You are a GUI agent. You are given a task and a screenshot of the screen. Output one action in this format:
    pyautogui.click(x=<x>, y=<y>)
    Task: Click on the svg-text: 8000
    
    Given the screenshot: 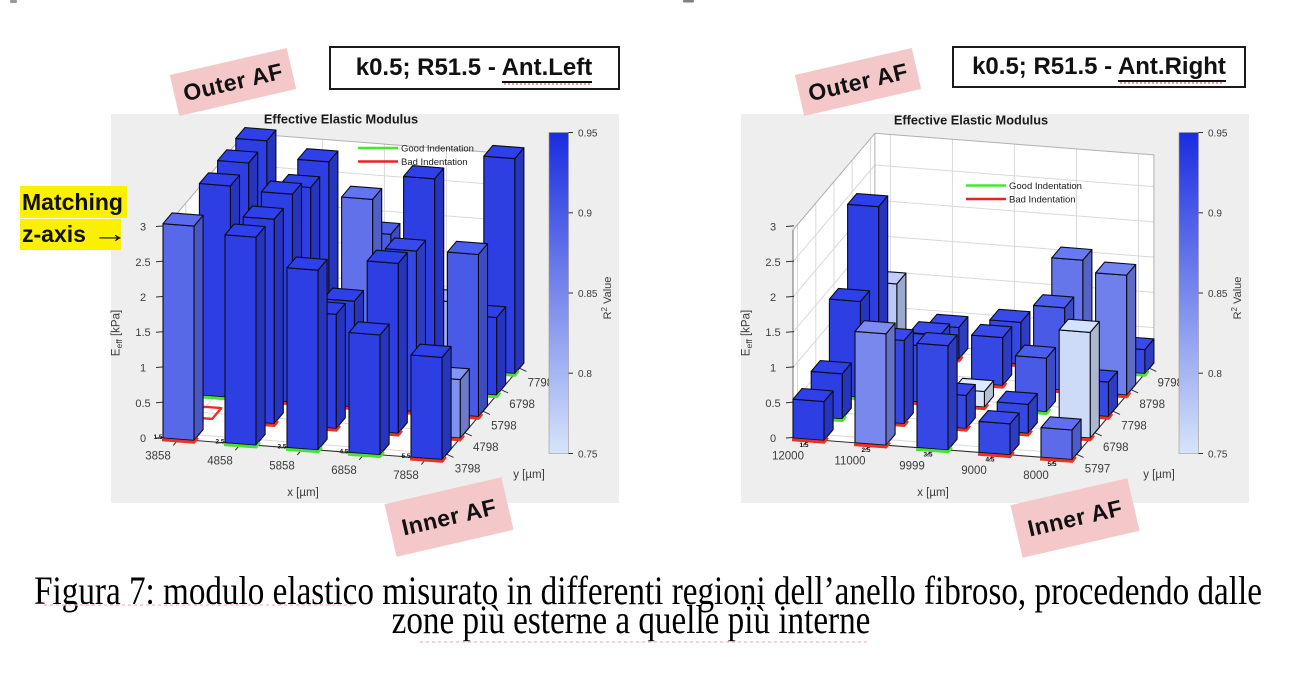 What is the action you would take?
    pyautogui.click(x=1036, y=476)
    